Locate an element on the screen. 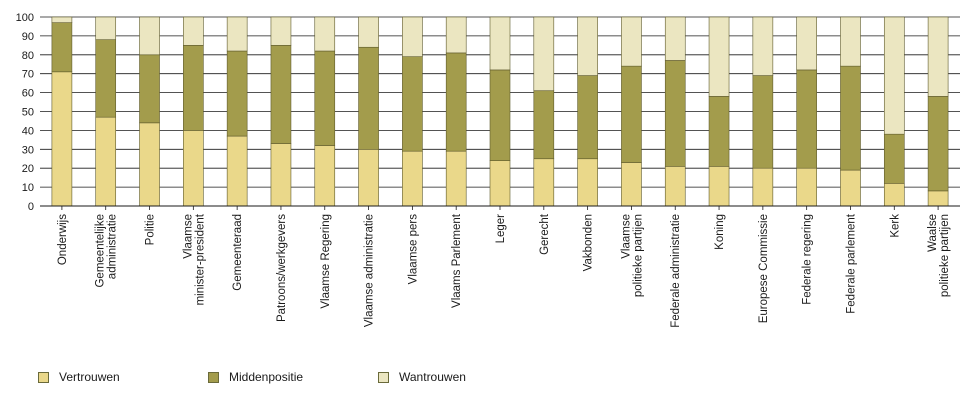 Image resolution: width=965 pixels, height=399 pixels. x-tick-label-line: Gerecht is located at coordinates (545, 234).